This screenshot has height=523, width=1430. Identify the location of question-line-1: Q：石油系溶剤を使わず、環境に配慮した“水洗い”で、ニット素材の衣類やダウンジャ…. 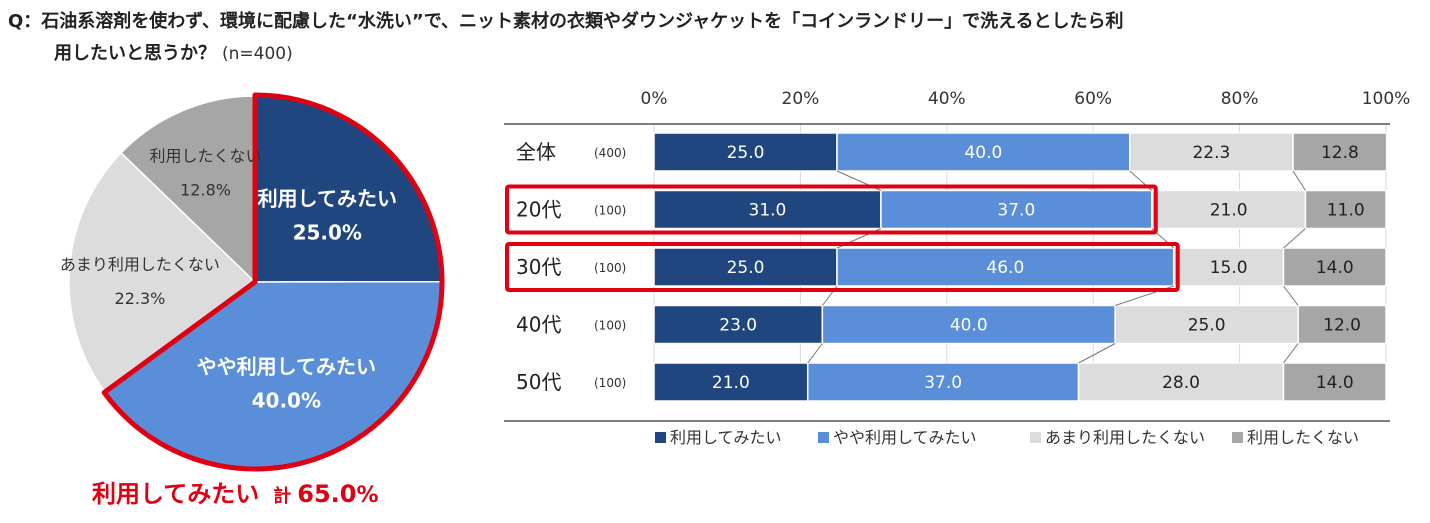
(566, 21).